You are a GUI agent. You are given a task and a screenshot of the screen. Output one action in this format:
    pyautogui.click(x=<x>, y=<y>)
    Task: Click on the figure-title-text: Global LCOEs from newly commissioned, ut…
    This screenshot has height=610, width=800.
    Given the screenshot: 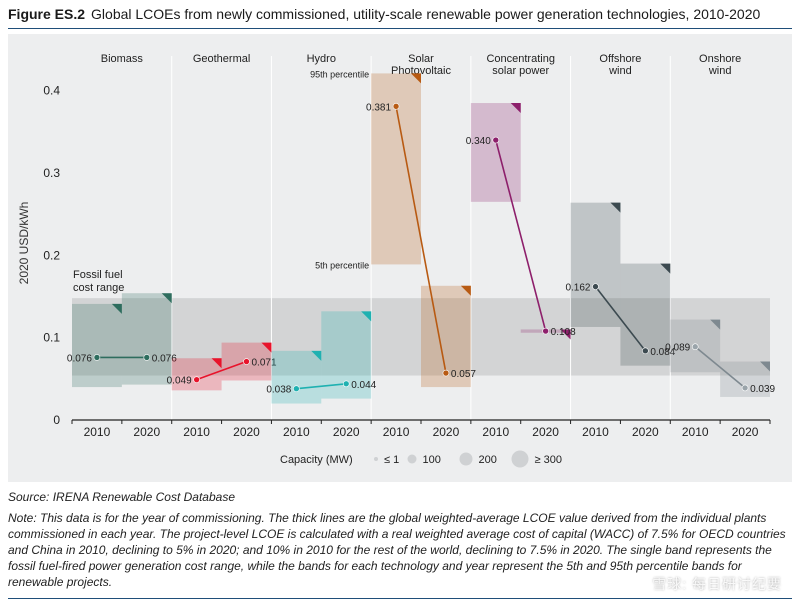 What is the action you would take?
    pyautogui.click(x=426, y=14)
    